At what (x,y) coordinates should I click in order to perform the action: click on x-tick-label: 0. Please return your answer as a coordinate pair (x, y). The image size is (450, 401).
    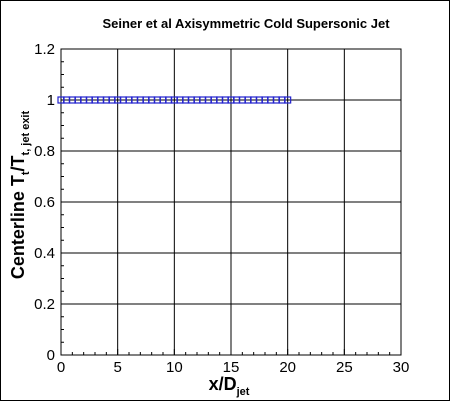
    Looking at the image, I should click on (61, 367).